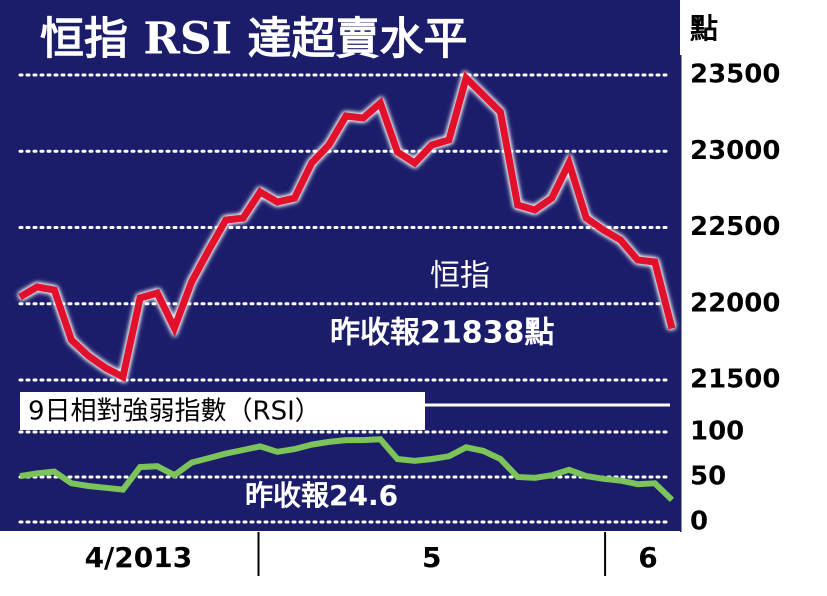 The width and height of the screenshot is (827, 596). Describe the element at coordinates (708, 477) in the screenshot. I see `y-tick-label: 50` at that location.